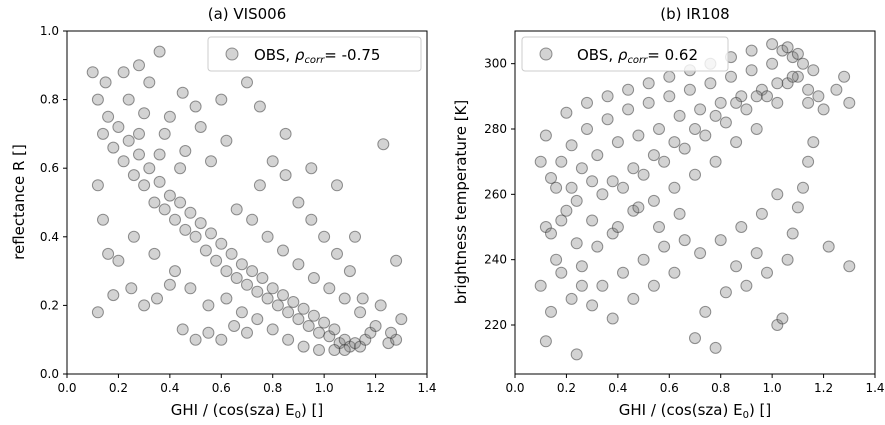 The width and height of the screenshot is (885, 425). Describe the element at coordinates (495, 129) in the screenshot. I see `panel-b-y-tick-label-3: 280` at that location.